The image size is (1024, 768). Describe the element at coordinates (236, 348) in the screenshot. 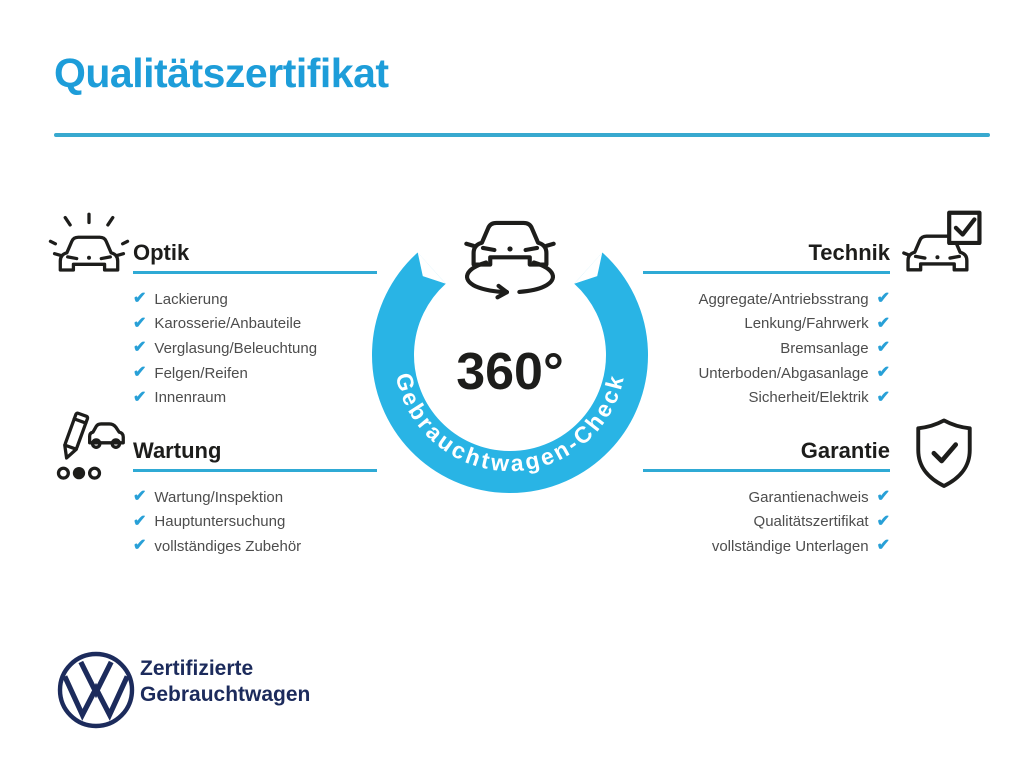

I see `checklist-item-label: Verglasung/Beleuchtung` at that location.